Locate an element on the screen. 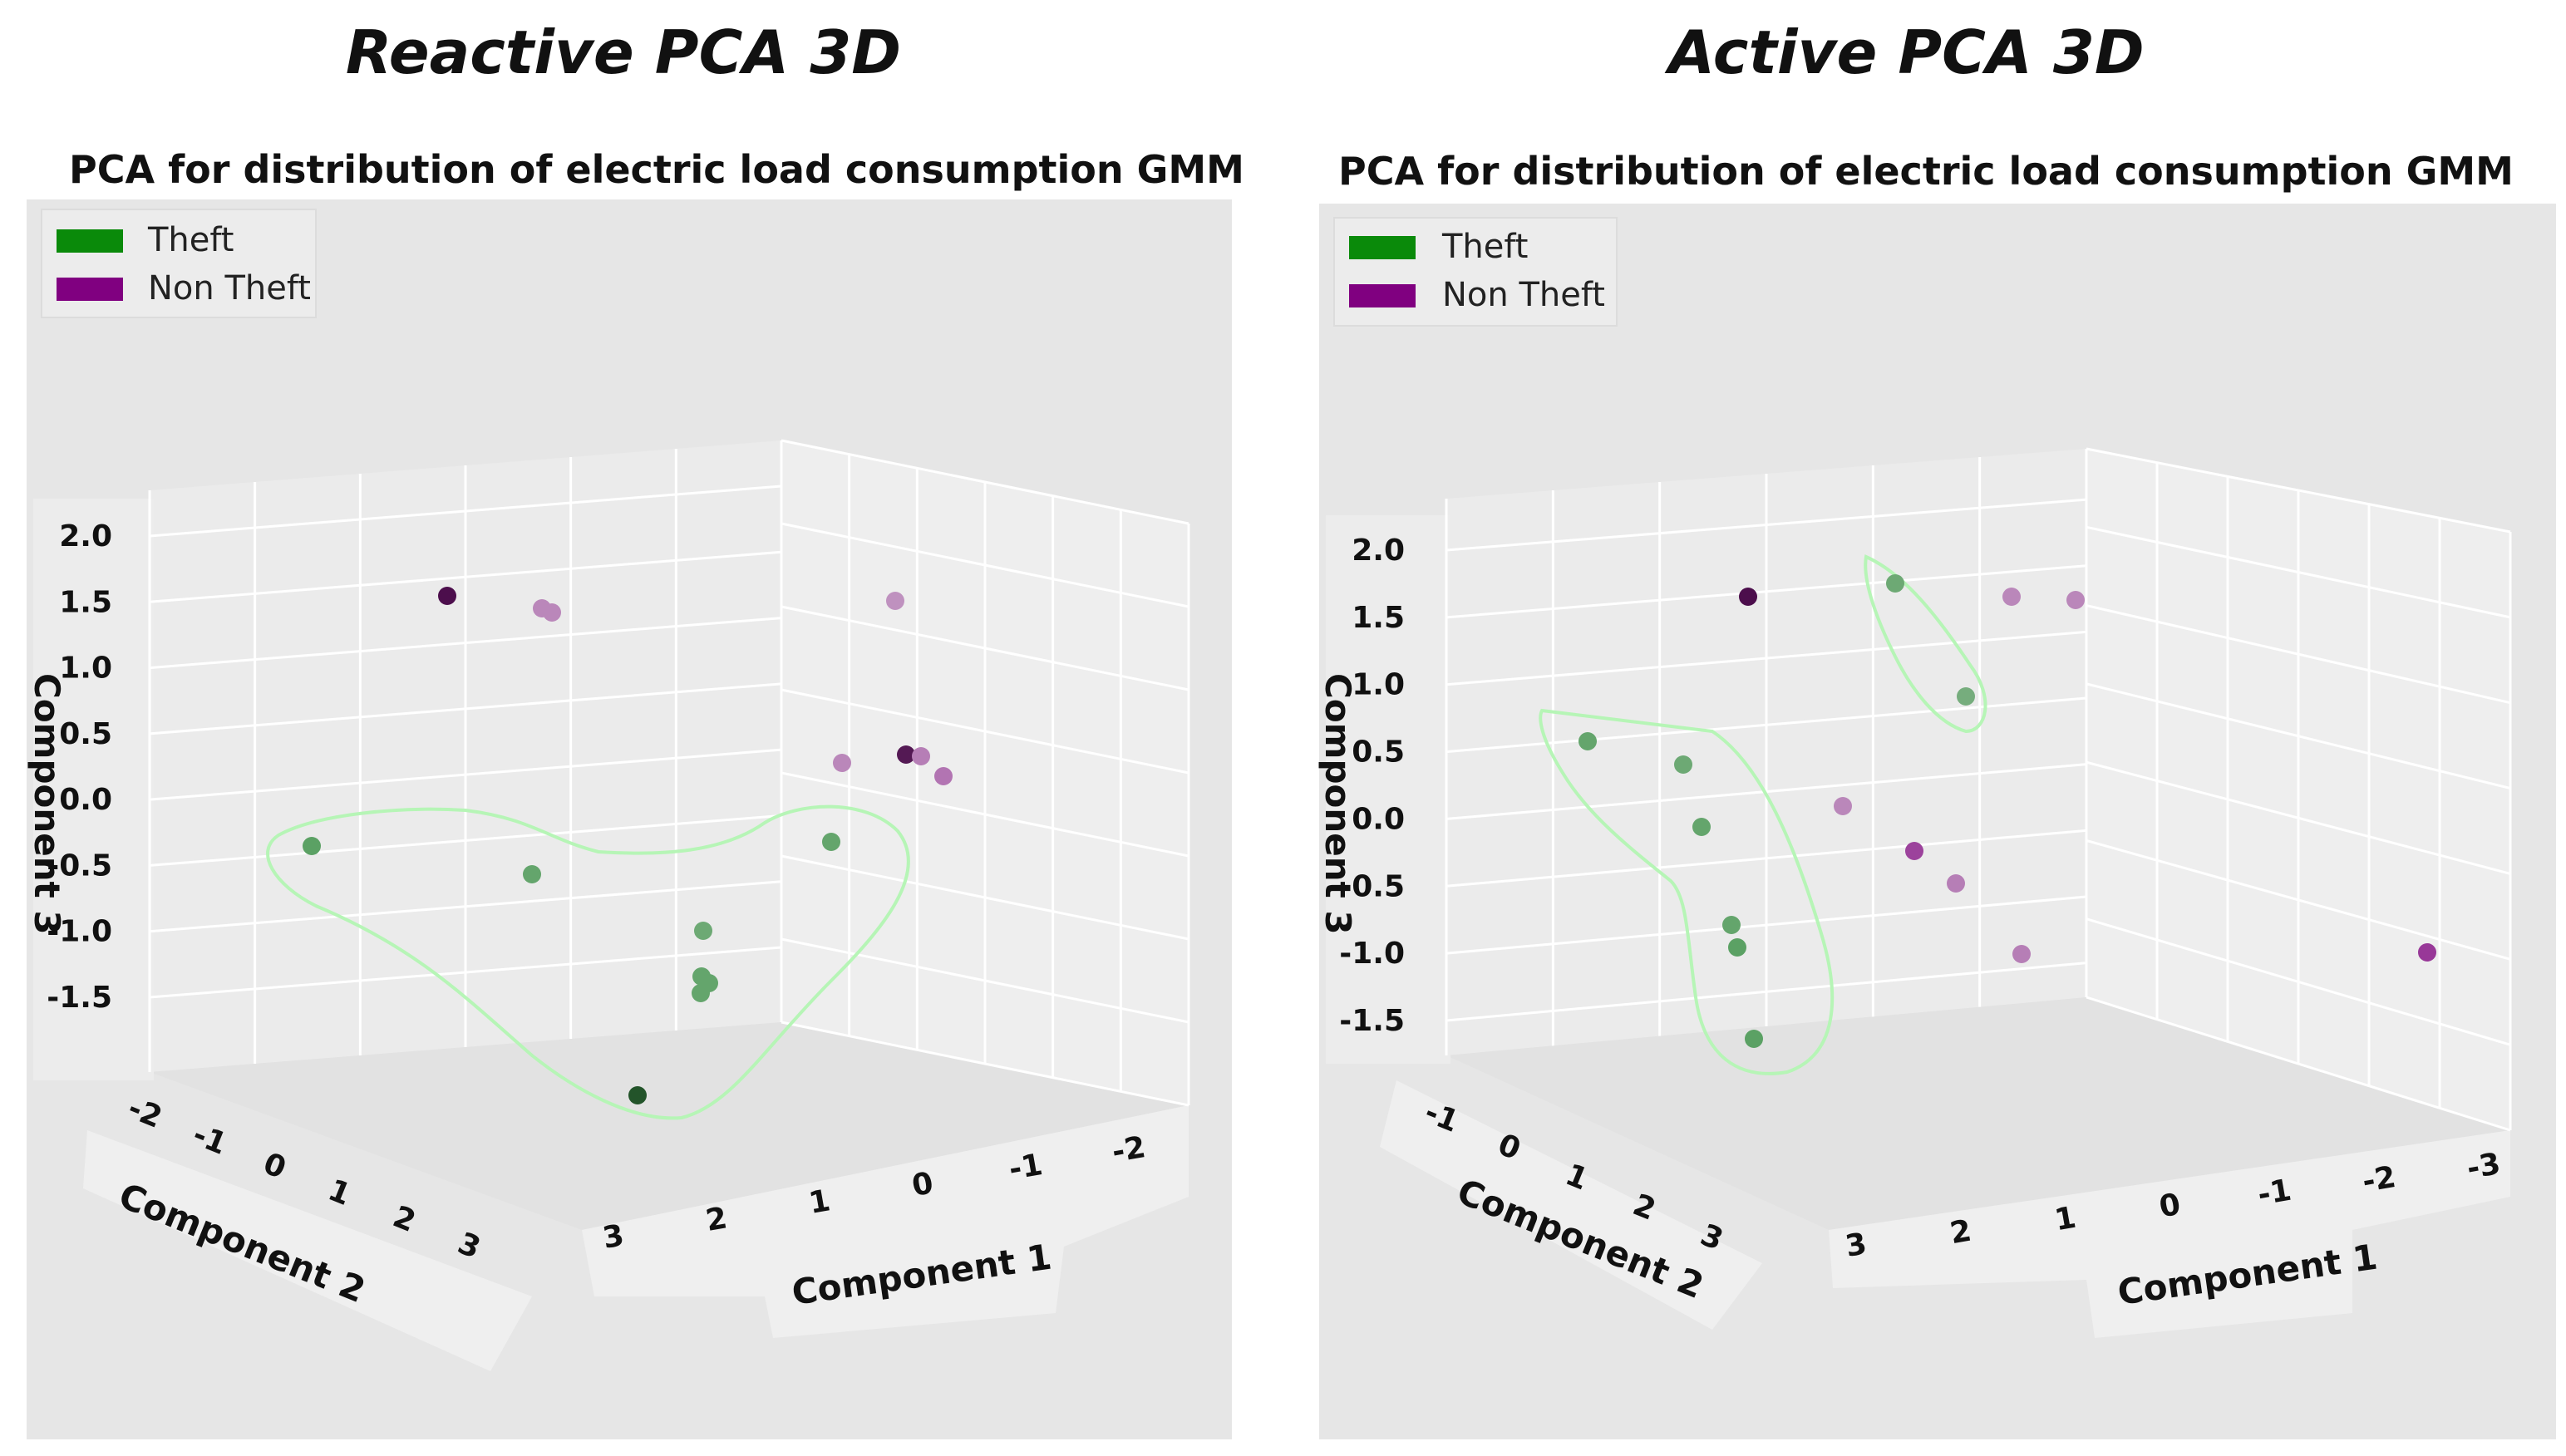 This screenshot has width=2566, height=1456. reactive-floor-pane is located at coordinates (669, 1126).